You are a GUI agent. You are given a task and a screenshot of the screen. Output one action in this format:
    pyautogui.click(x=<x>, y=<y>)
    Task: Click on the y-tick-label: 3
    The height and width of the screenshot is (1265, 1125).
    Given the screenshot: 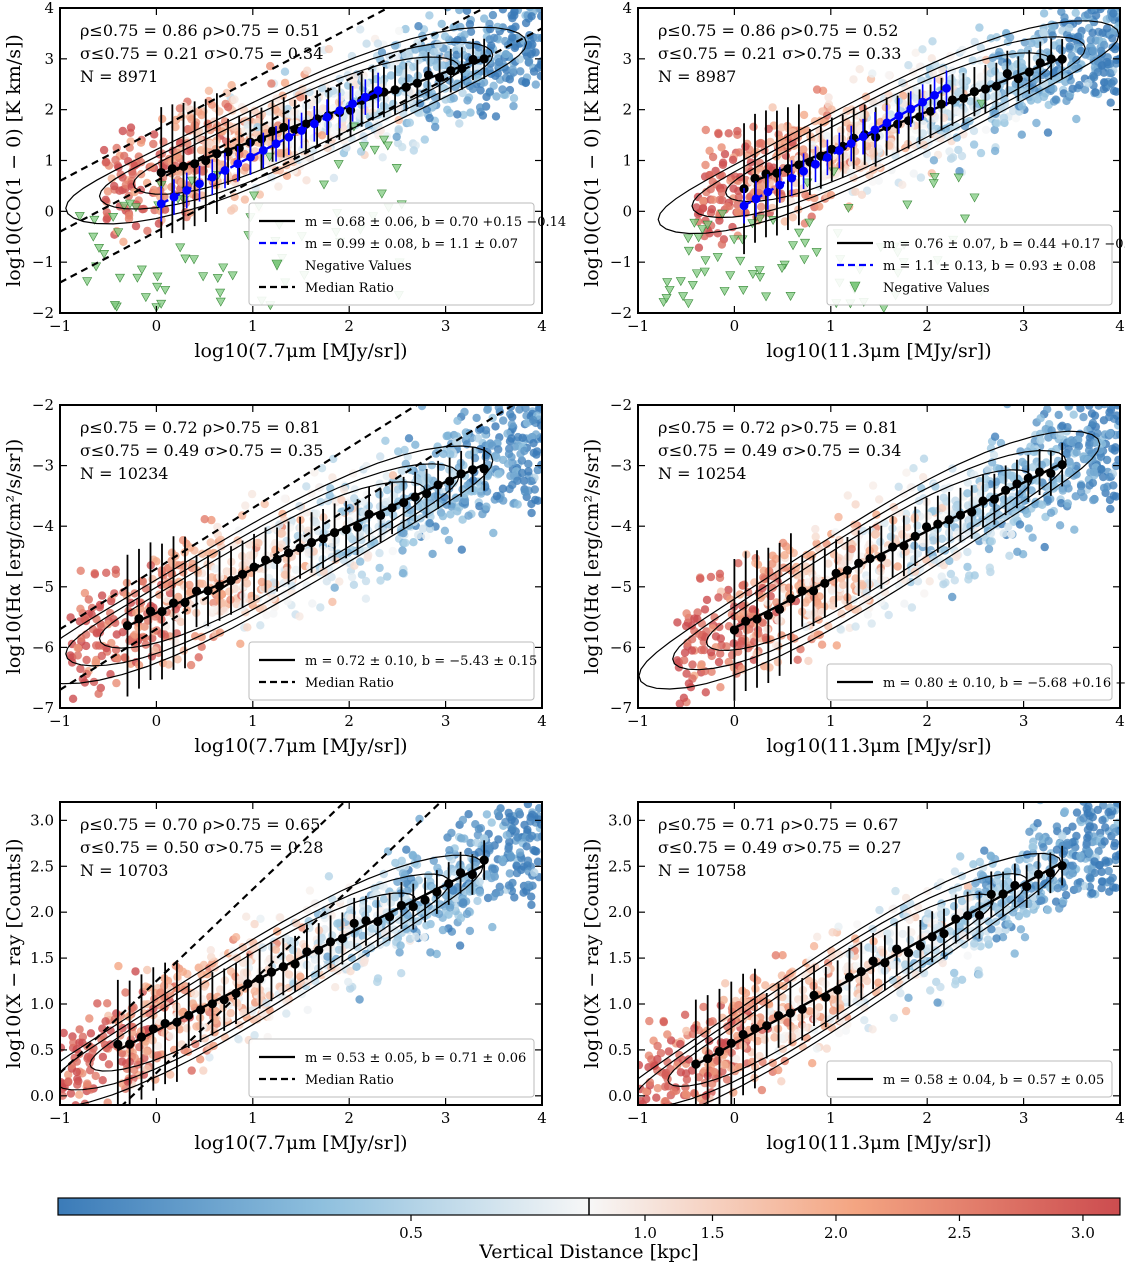 What is the action you would take?
    pyautogui.click(x=49, y=59)
    